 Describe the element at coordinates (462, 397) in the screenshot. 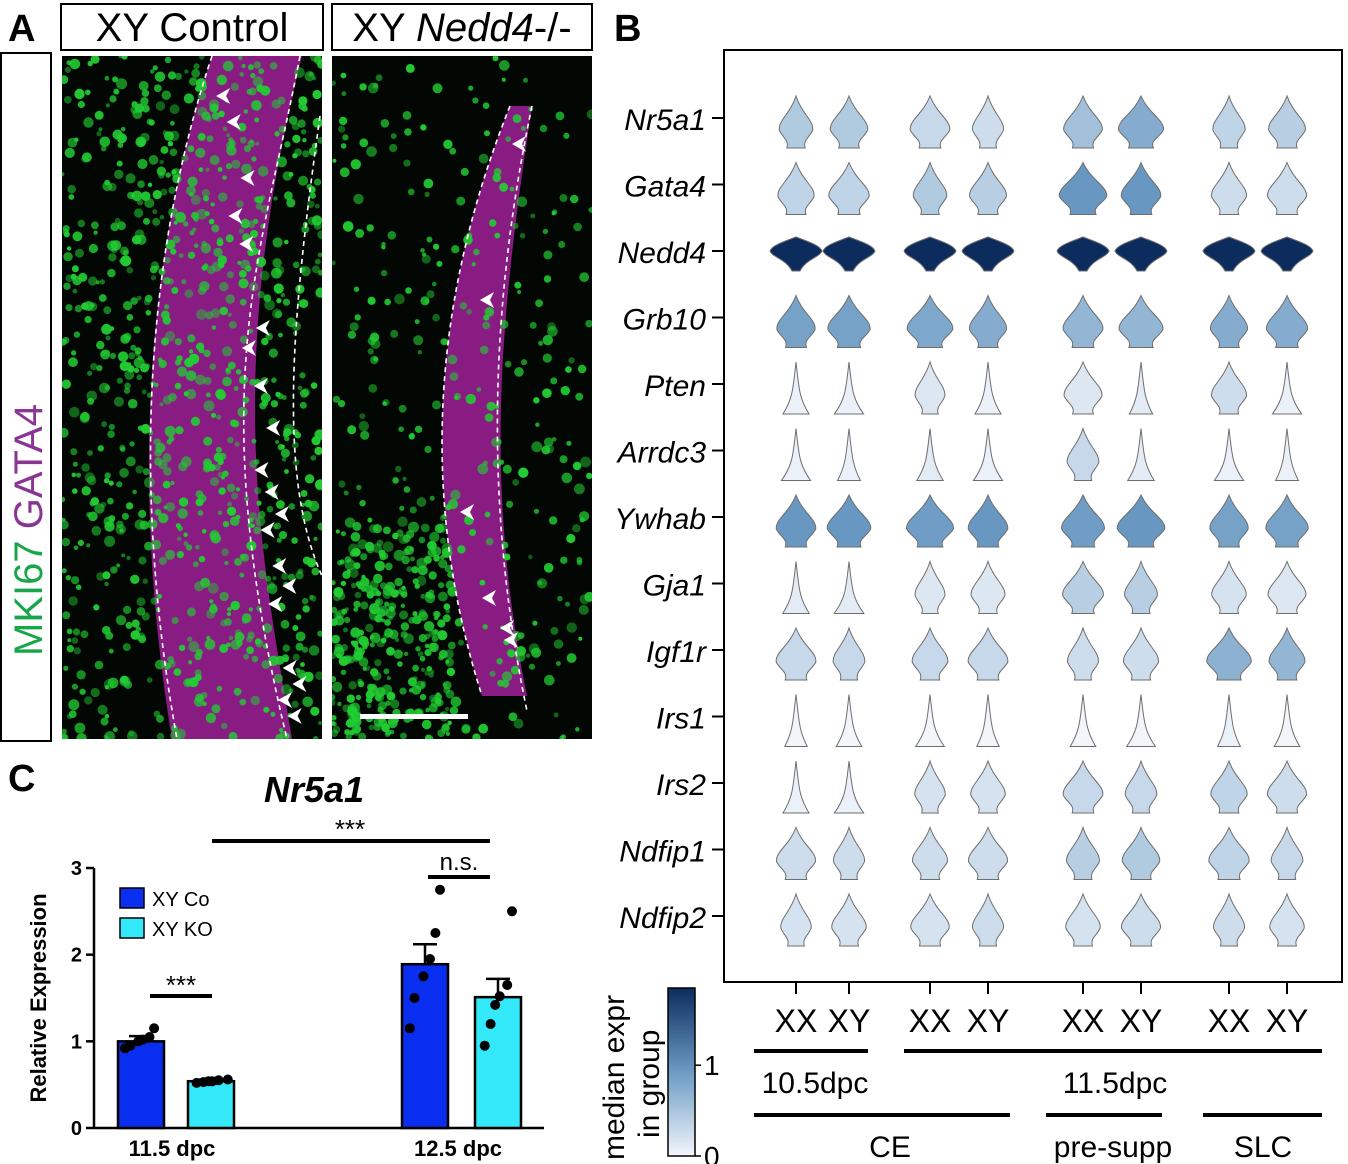

I see `micrograph-xy-nedd4-ko-image` at that location.